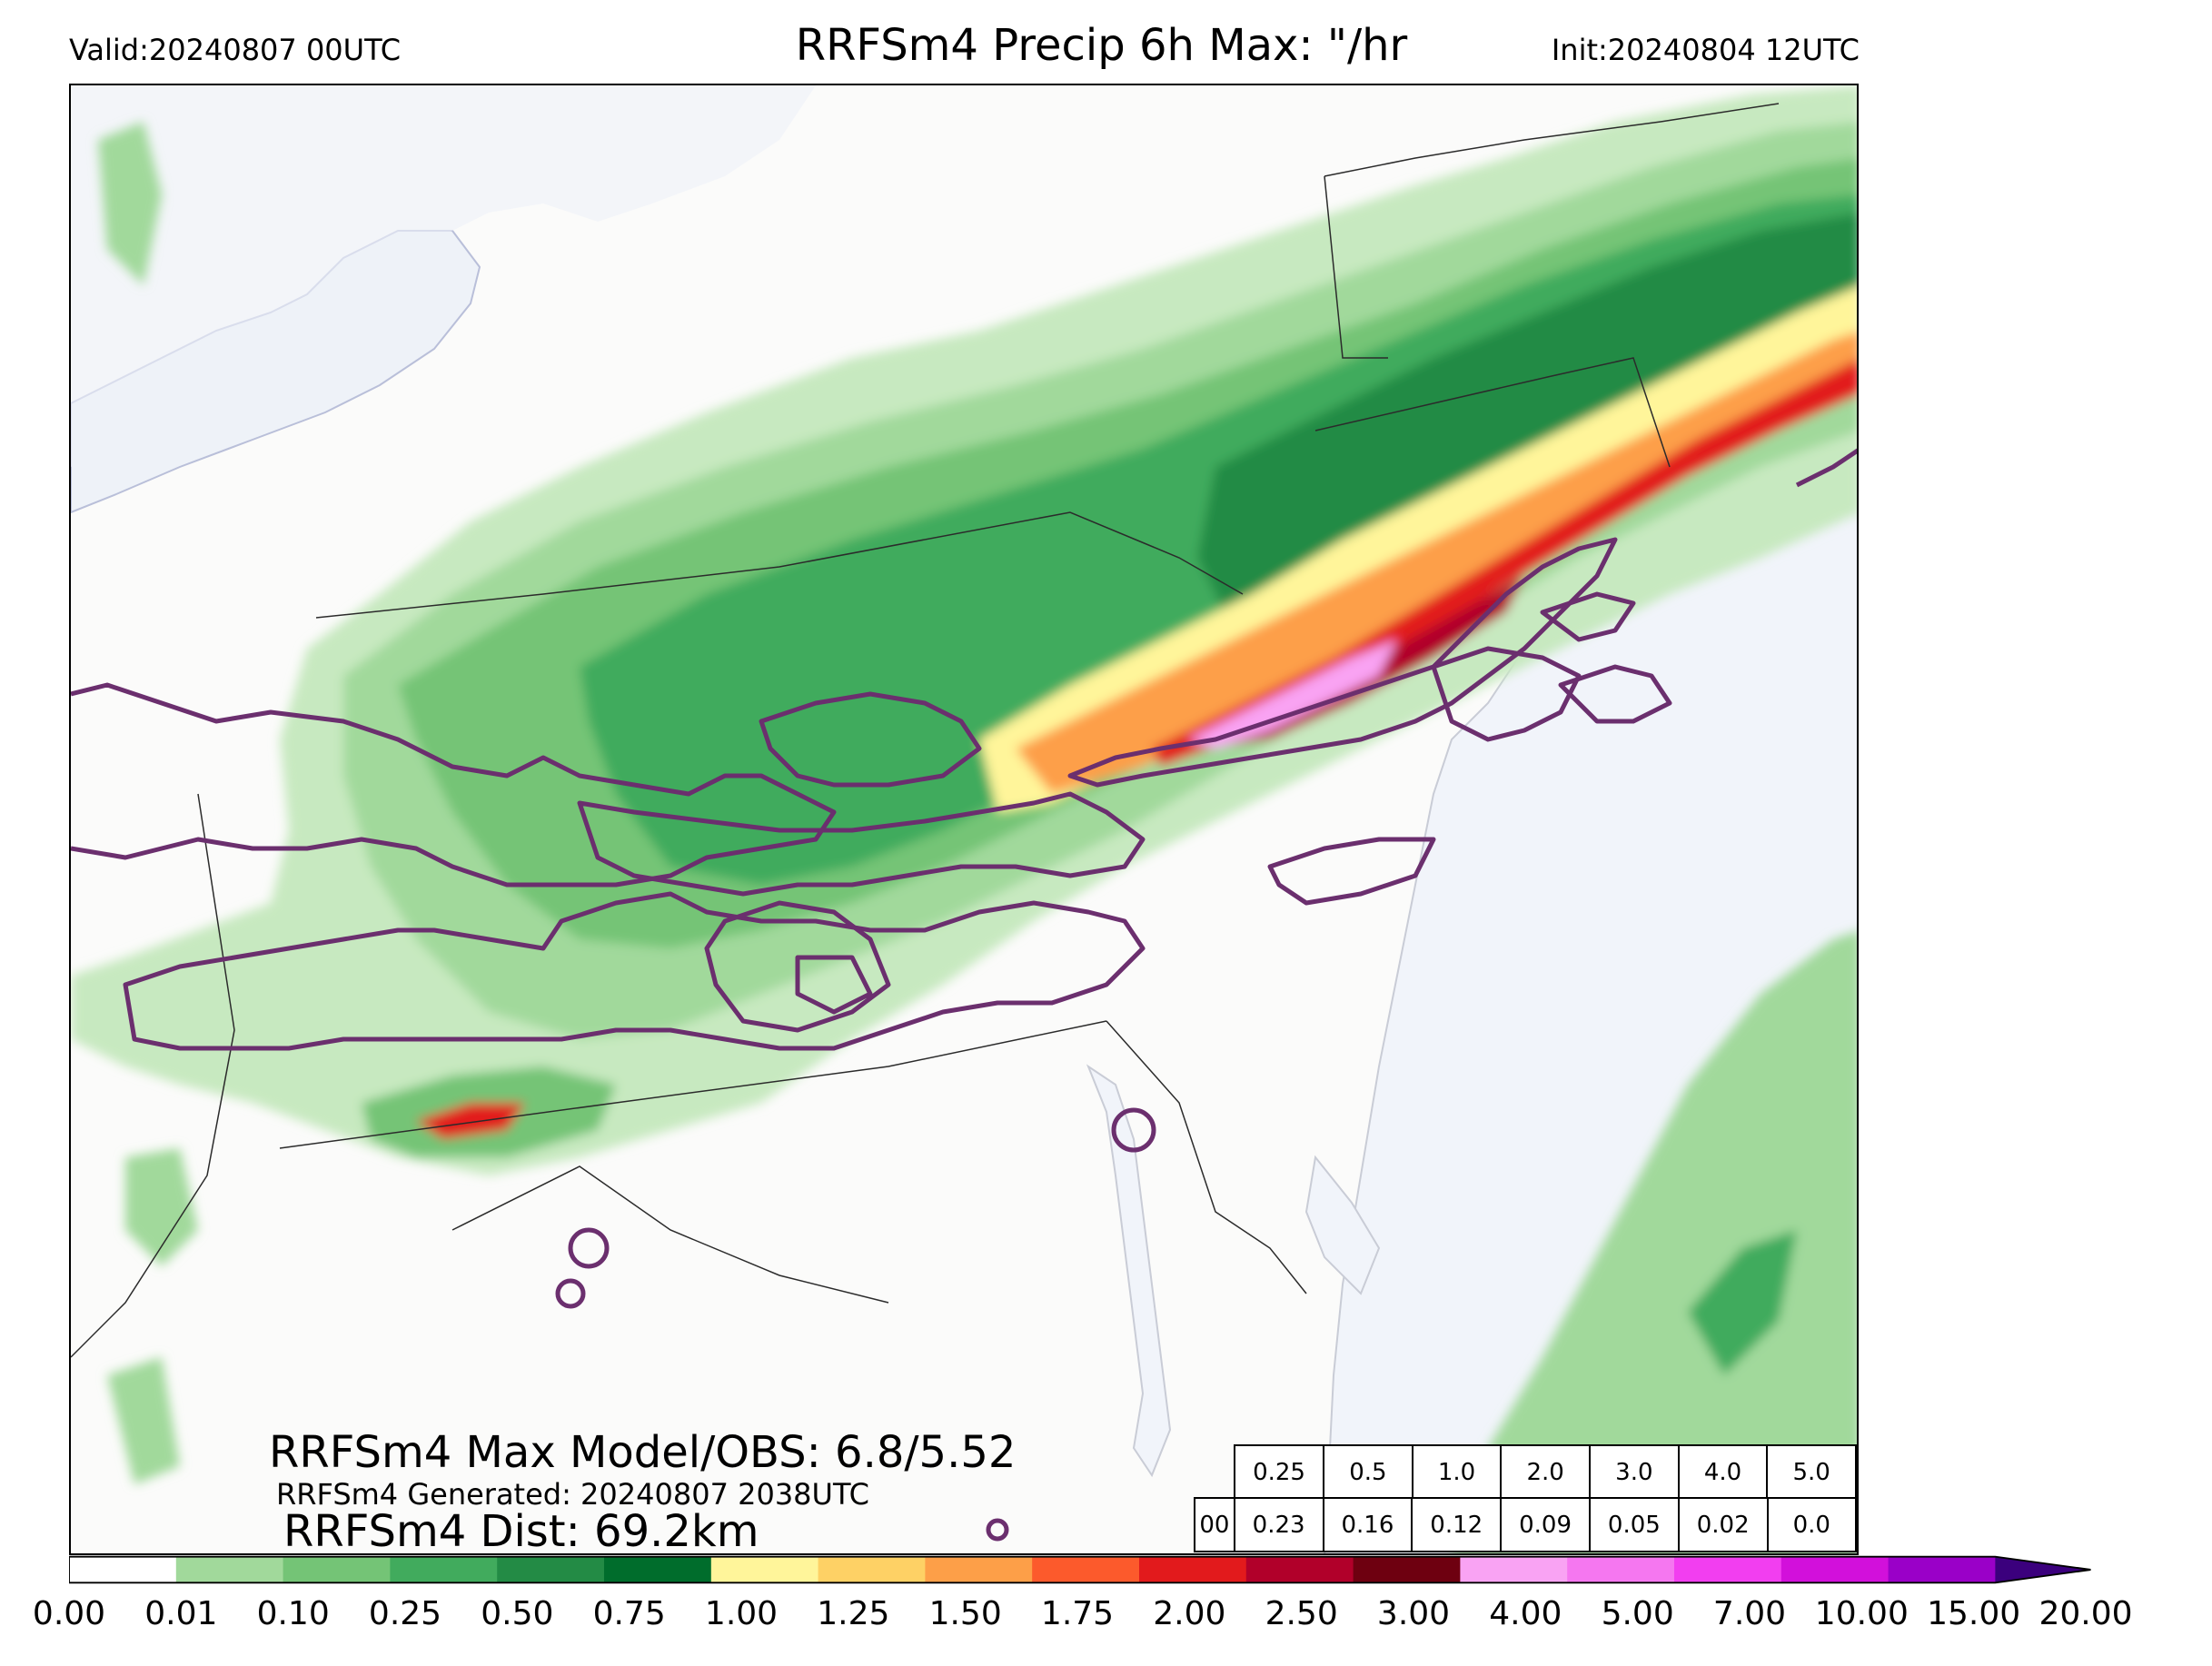 This screenshot has width=2212, height=1666. Describe the element at coordinates (1742, 1302) in the screenshot. I see `precip-ocean-core` at that location.